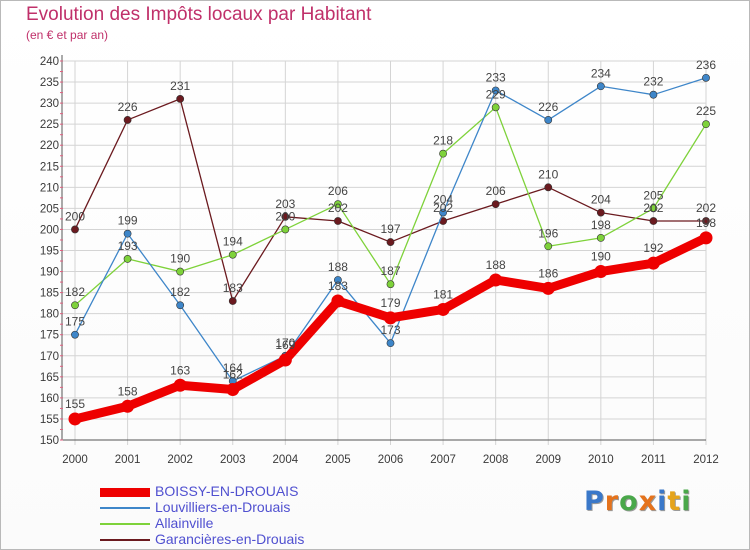  I want to click on y-tick-label: 240, so click(49, 62).